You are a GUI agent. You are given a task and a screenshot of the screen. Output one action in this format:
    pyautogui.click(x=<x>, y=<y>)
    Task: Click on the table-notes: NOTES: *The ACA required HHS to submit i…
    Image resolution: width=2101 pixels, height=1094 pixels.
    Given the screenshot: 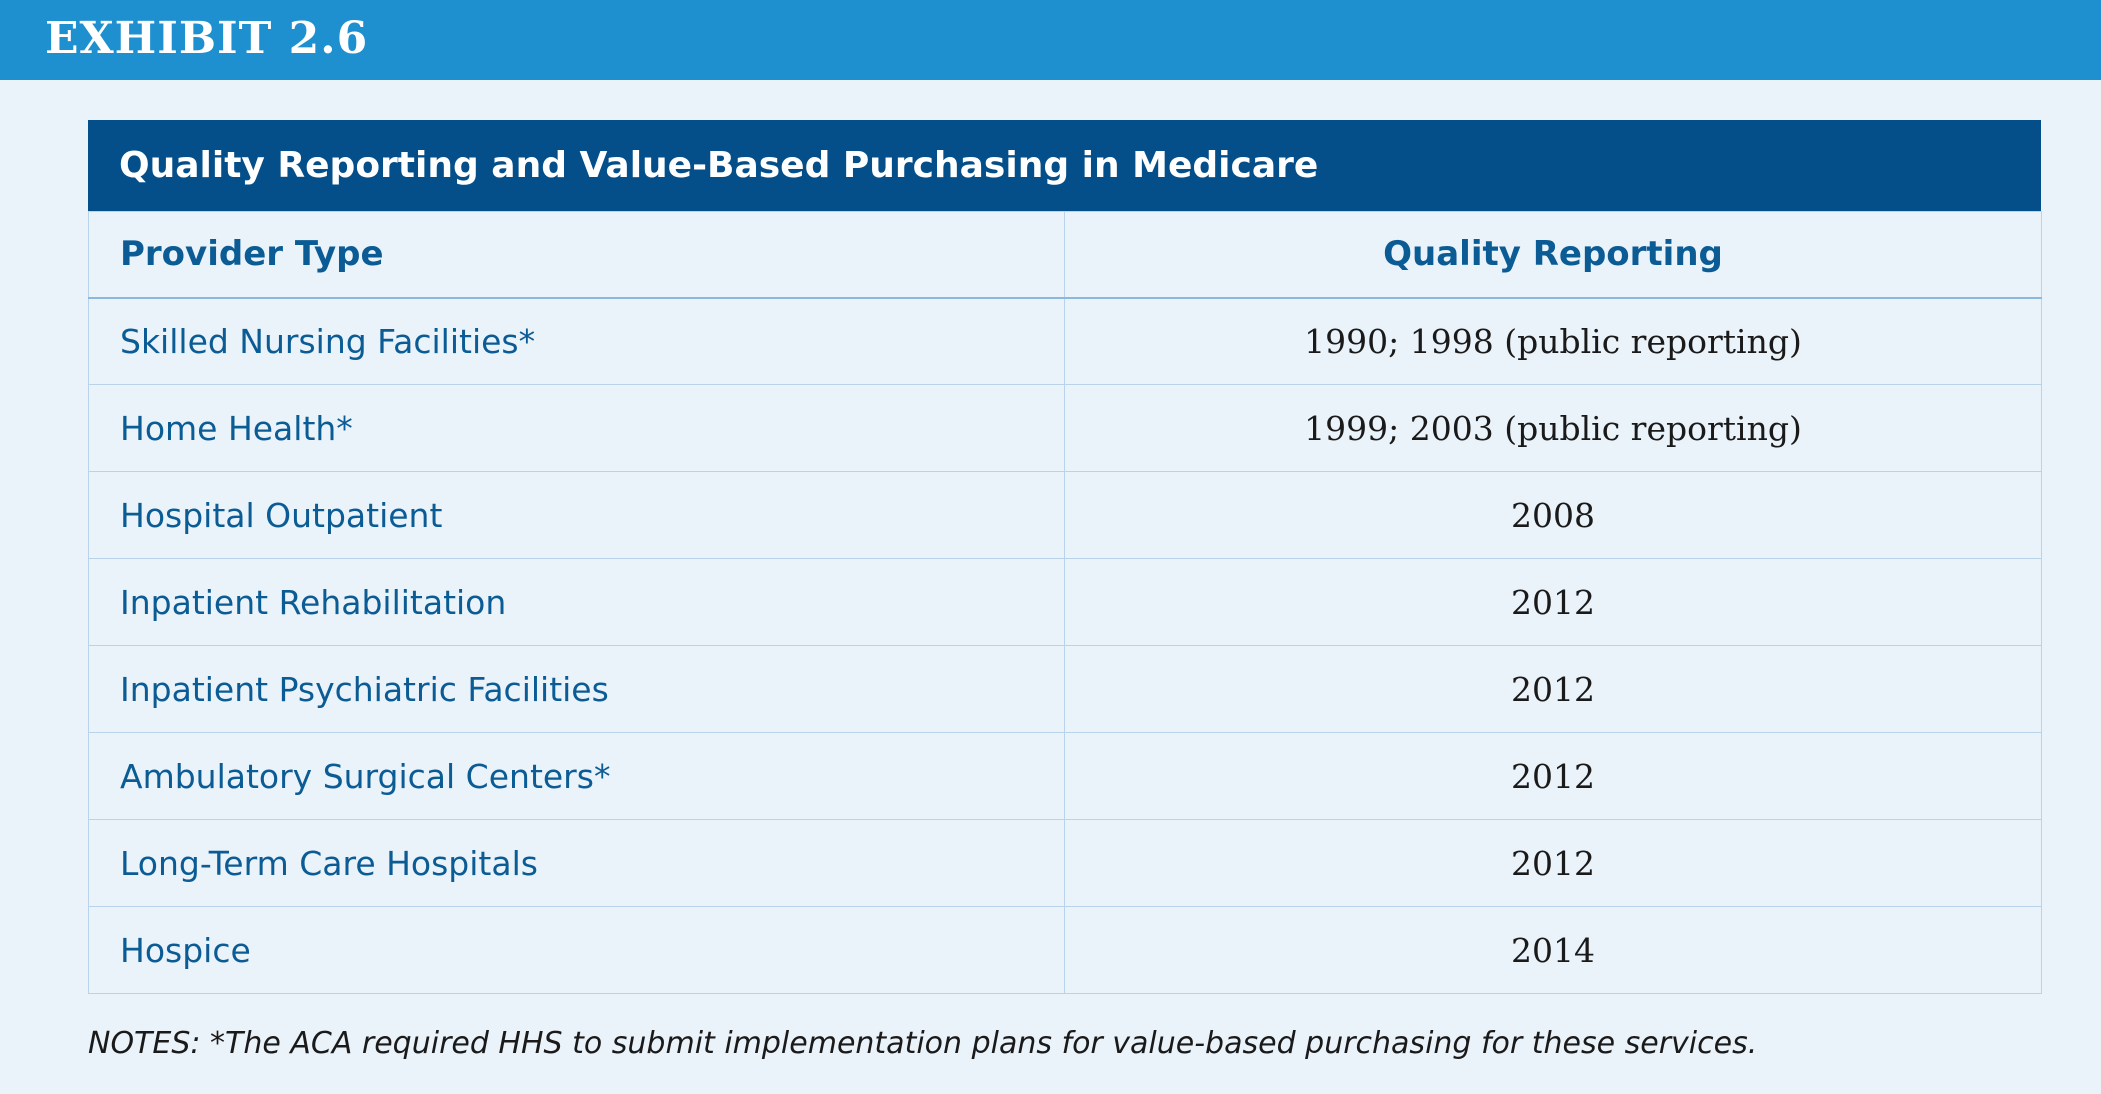 What is the action you would take?
    pyautogui.click(x=923, y=1043)
    